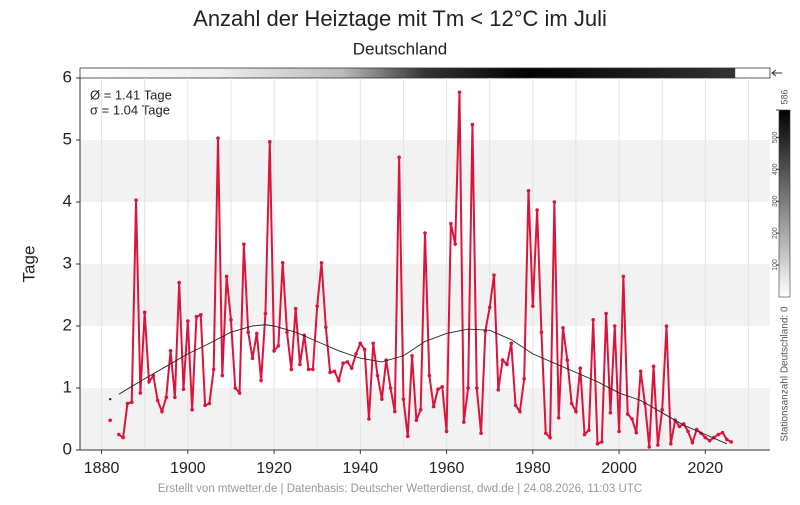 Image resolution: width=800 pixels, height=505 pixels. What do you see at coordinates (776, 73) in the screenshot?
I see `strip-arrow` at bounding box center [776, 73].